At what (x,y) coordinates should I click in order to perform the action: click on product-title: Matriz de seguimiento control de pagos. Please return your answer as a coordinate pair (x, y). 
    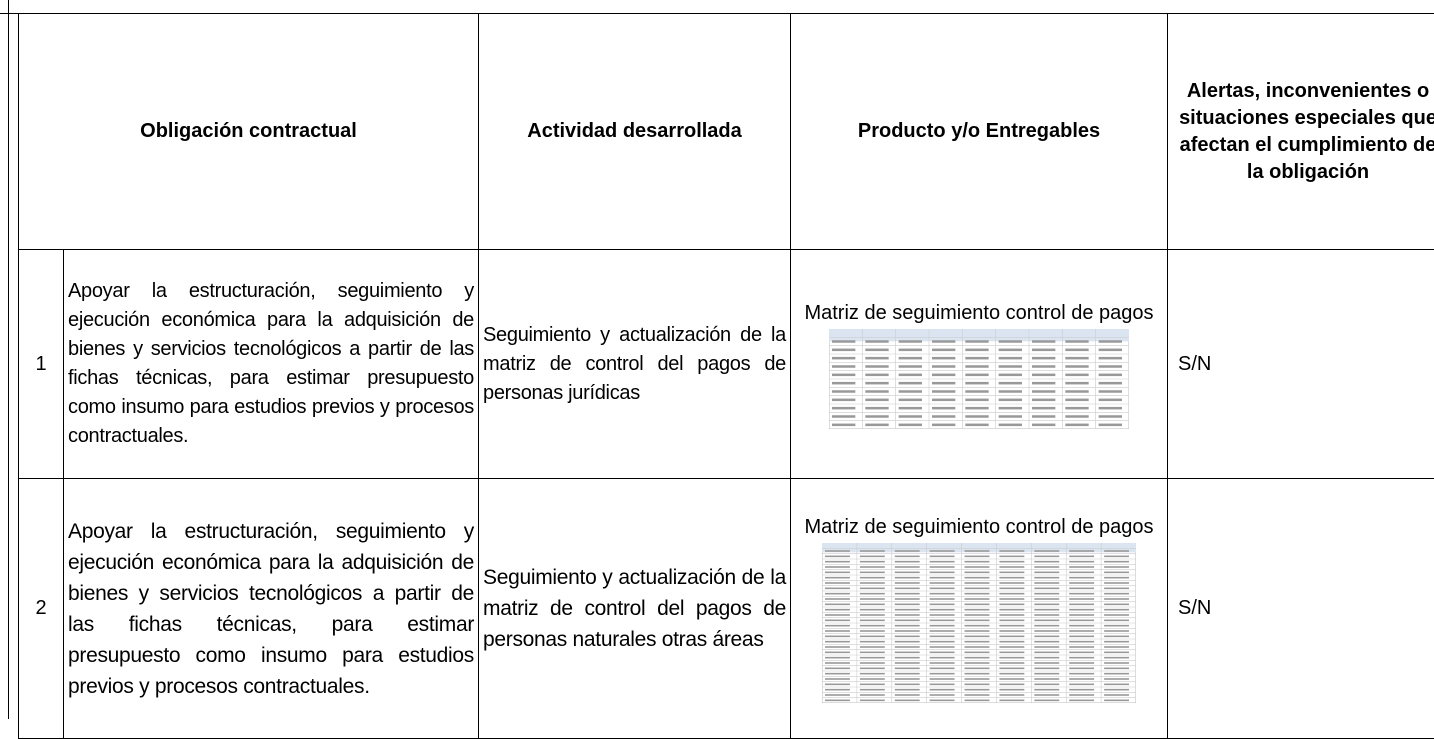
    Looking at the image, I should click on (979, 313).